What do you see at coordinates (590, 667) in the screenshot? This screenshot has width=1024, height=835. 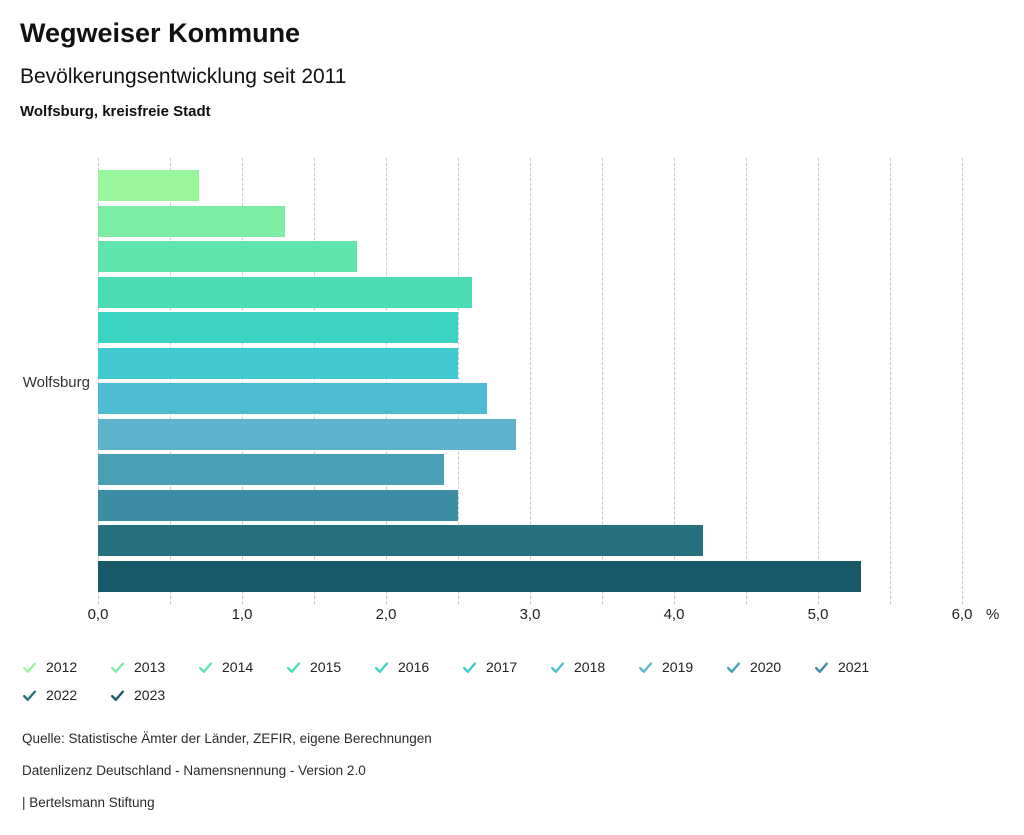 I see `legend-year-label: 2018` at bounding box center [590, 667].